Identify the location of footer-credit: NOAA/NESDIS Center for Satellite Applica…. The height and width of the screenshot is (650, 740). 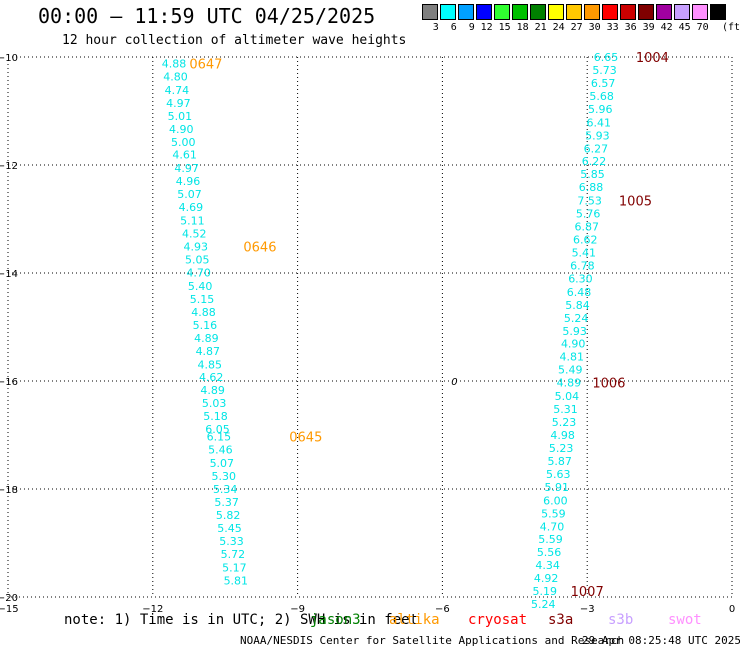
(432, 640).